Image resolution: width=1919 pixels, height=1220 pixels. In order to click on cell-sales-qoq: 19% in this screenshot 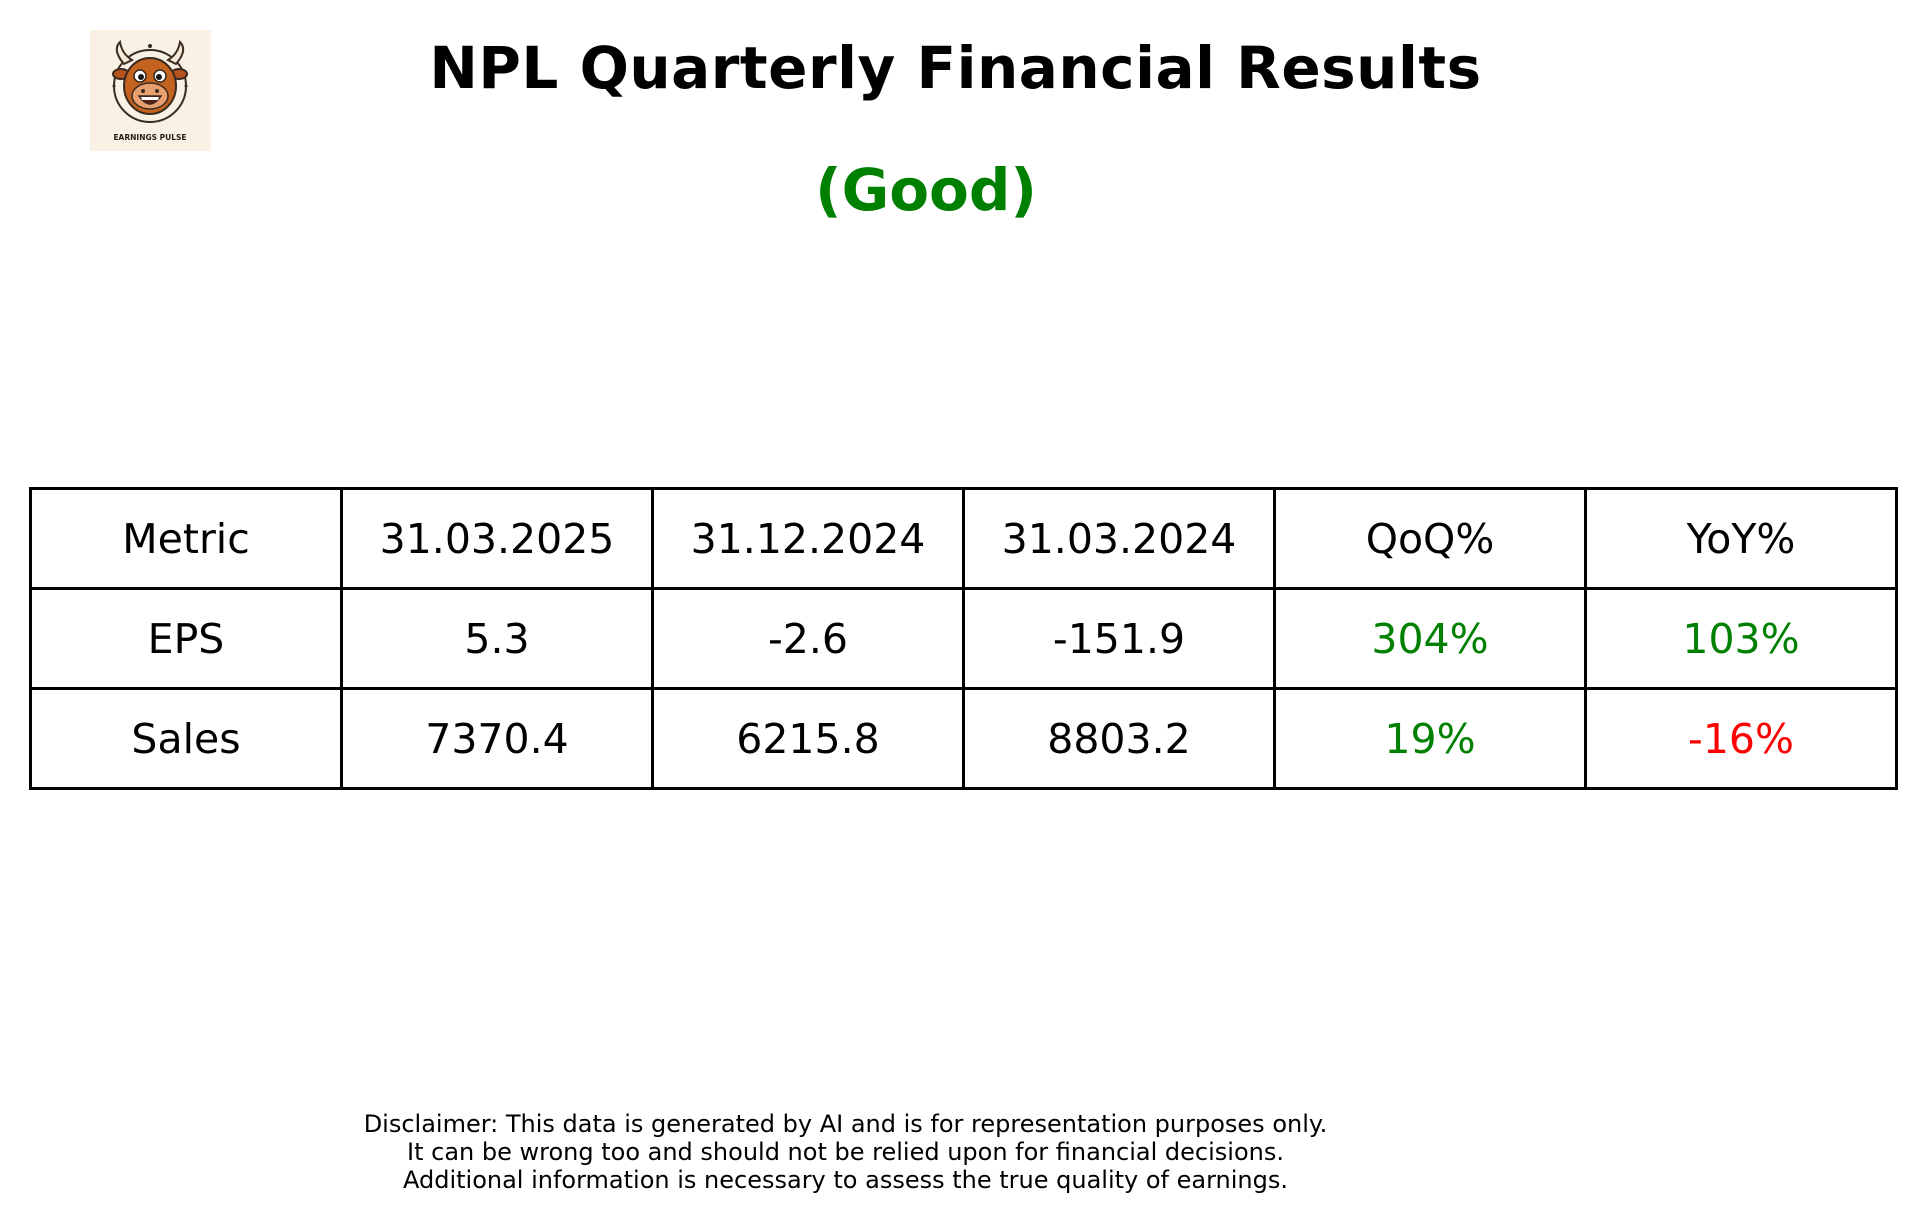, I will do `click(1430, 738)`.